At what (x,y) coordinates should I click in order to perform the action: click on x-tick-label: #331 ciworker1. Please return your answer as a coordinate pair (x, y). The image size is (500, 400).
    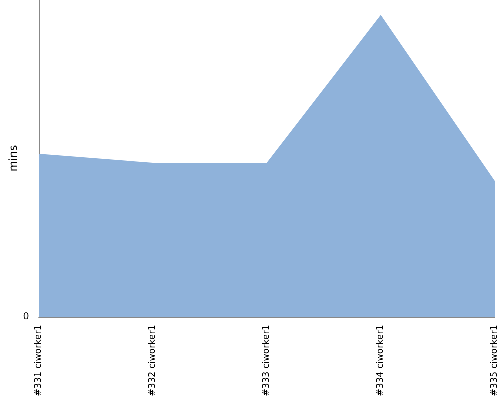
    Looking at the image, I should click on (39, 360).